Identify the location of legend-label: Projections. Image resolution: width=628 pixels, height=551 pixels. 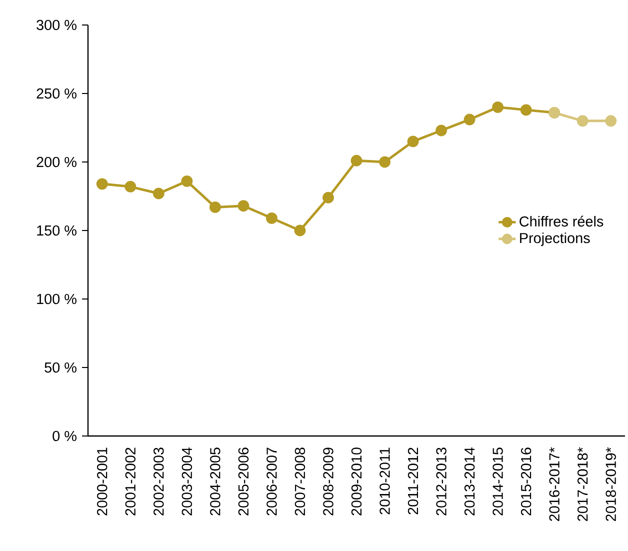
(555, 239).